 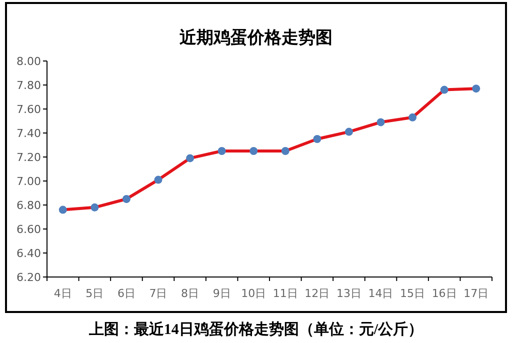 What do you see at coordinates (444, 293) in the screenshot?
I see `x-tick-label: 16日` at bounding box center [444, 293].